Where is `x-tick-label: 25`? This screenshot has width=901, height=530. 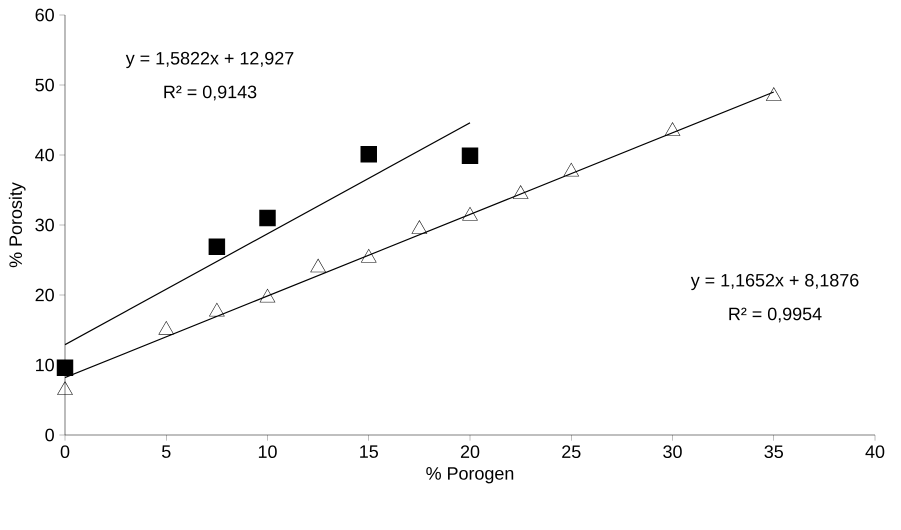
x-tick-label: 25 is located at coordinates (571, 451).